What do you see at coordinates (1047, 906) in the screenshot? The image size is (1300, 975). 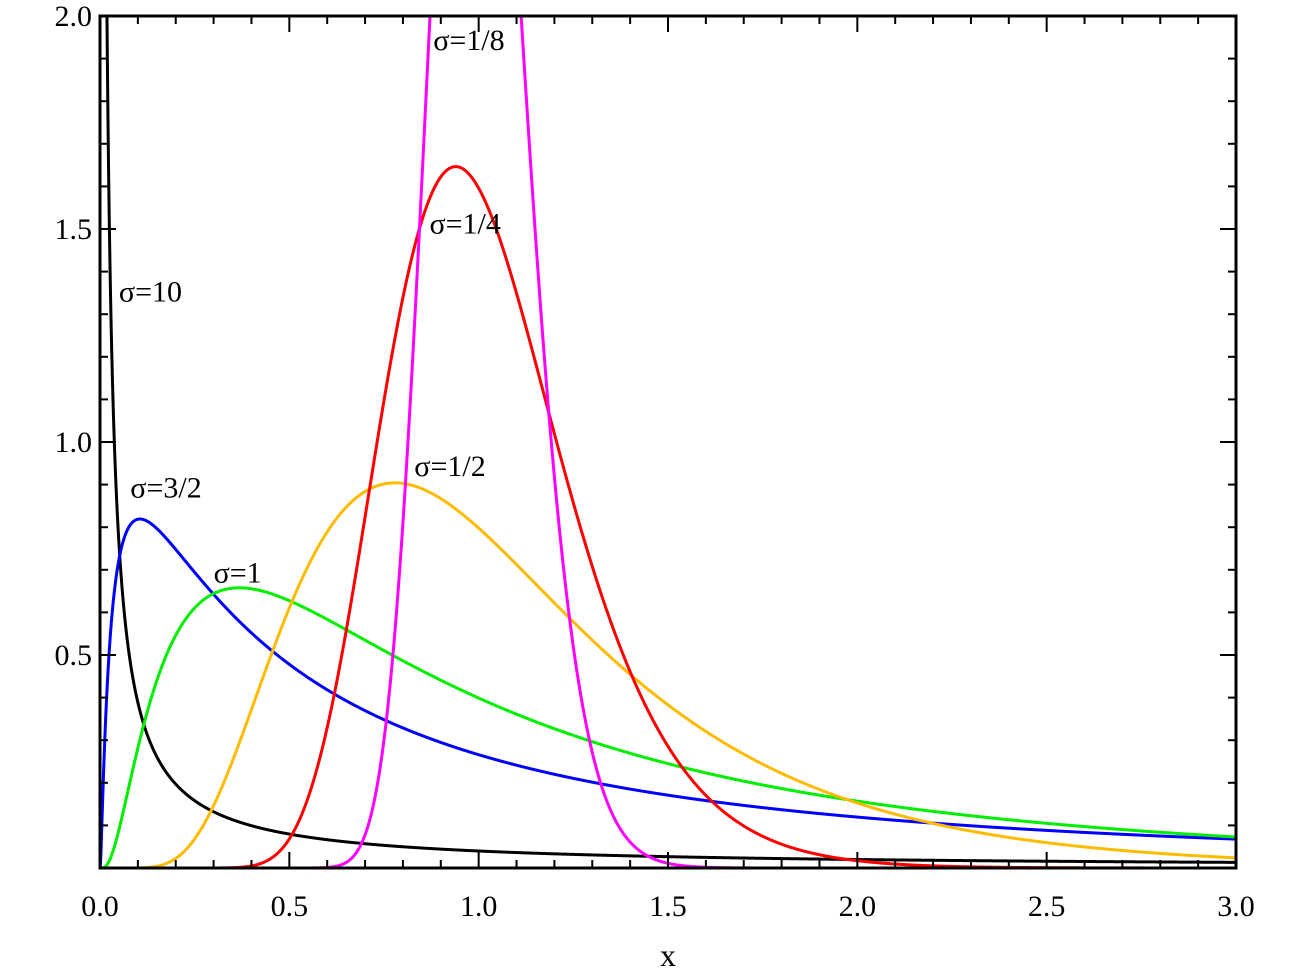 I see `x-tick-label: 2.5` at bounding box center [1047, 906].